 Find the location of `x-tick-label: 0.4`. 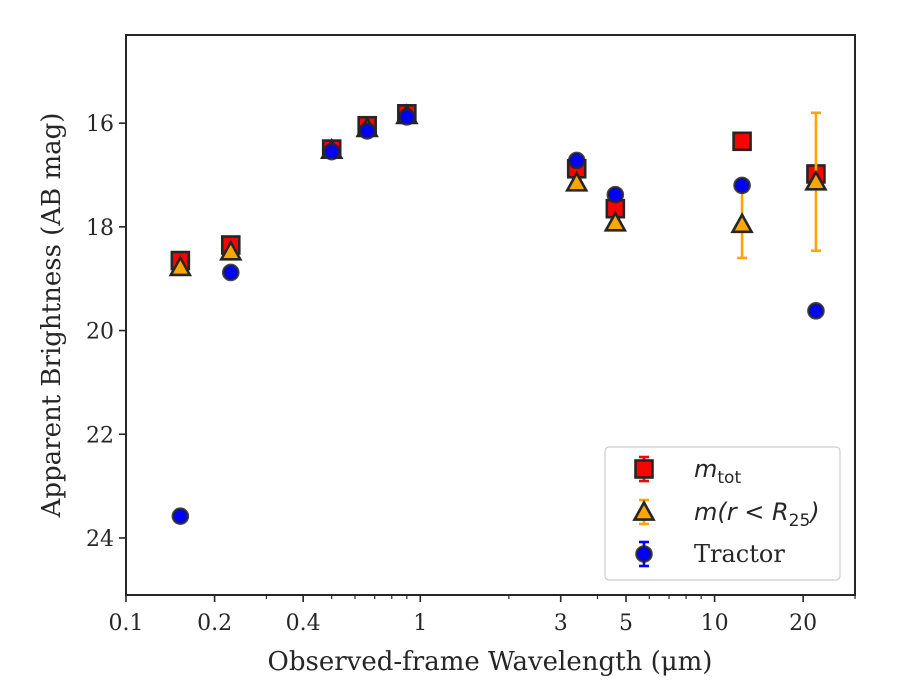

x-tick-label: 0.4 is located at coordinates (303, 623).